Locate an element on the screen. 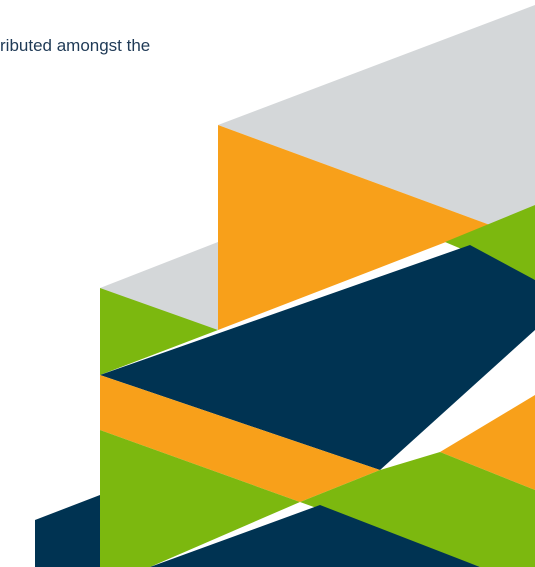 This screenshot has width=535, height=567. orange-band is located at coordinates (240, 438).